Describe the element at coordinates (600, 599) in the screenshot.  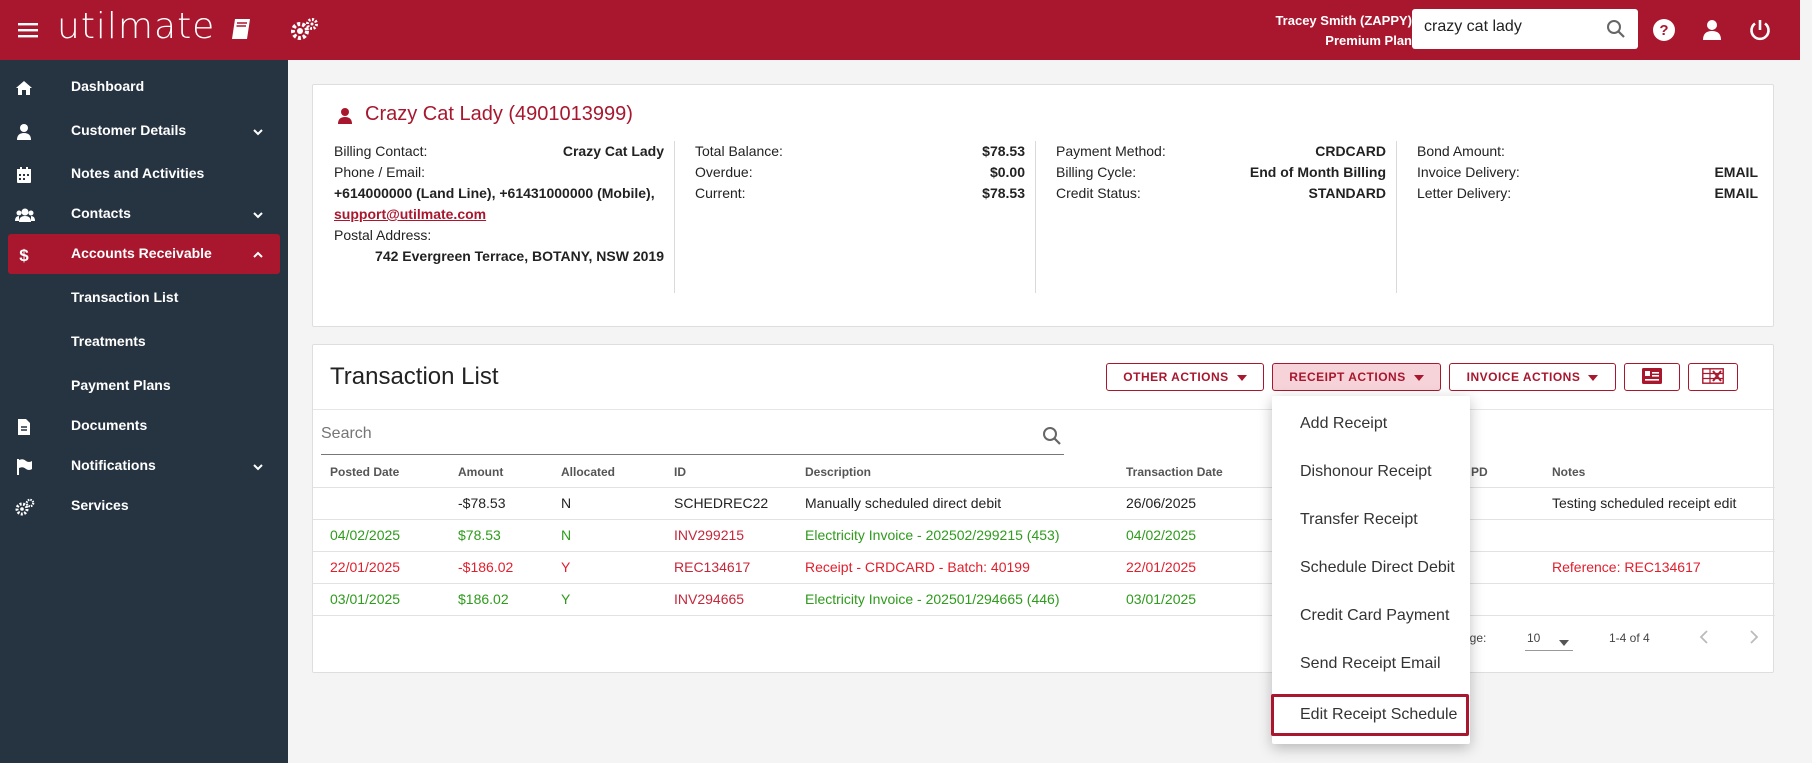
I see `allocated: Y` at that location.